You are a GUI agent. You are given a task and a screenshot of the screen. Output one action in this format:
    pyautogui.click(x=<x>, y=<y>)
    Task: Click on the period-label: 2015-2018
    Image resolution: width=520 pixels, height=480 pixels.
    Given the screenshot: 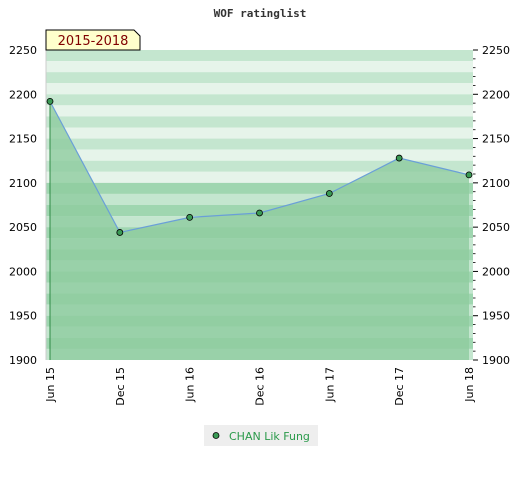 What is the action you would take?
    pyautogui.click(x=93, y=41)
    